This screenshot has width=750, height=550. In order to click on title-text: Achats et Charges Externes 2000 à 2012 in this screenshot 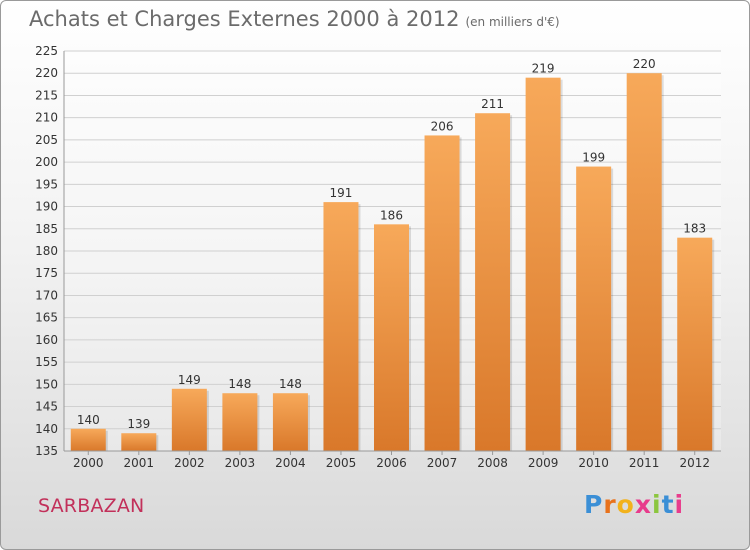, I will do `click(244, 19)`.